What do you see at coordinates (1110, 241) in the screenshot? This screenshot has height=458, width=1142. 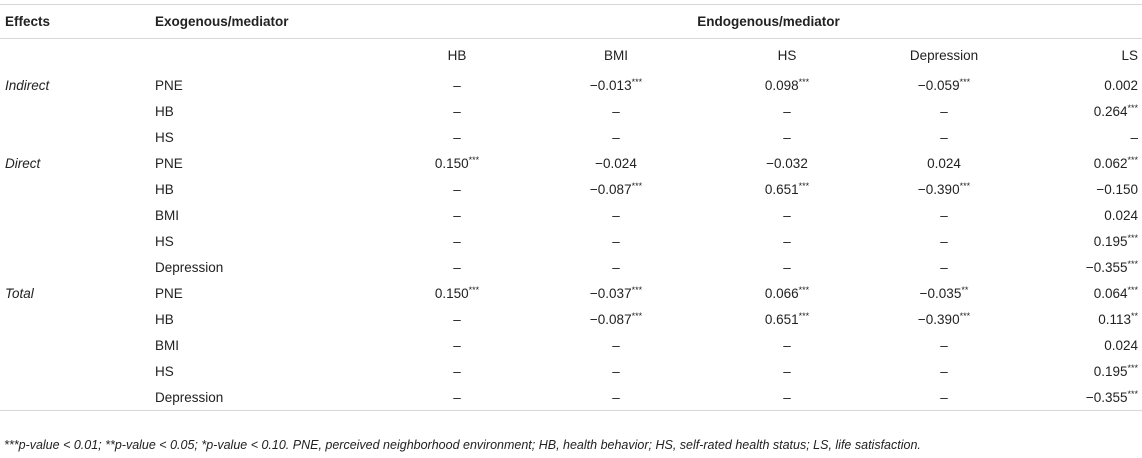 I see `coefficient-value: 0.195` at bounding box center [1110, 241].